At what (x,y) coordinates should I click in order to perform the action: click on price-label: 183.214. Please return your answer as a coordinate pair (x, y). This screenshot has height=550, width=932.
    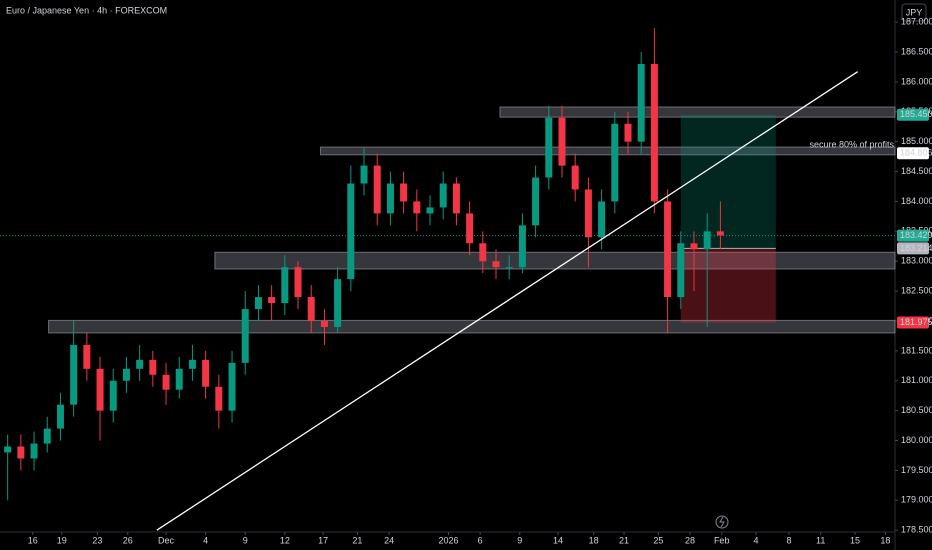
    Looking at the image, I should click on (916, 248).